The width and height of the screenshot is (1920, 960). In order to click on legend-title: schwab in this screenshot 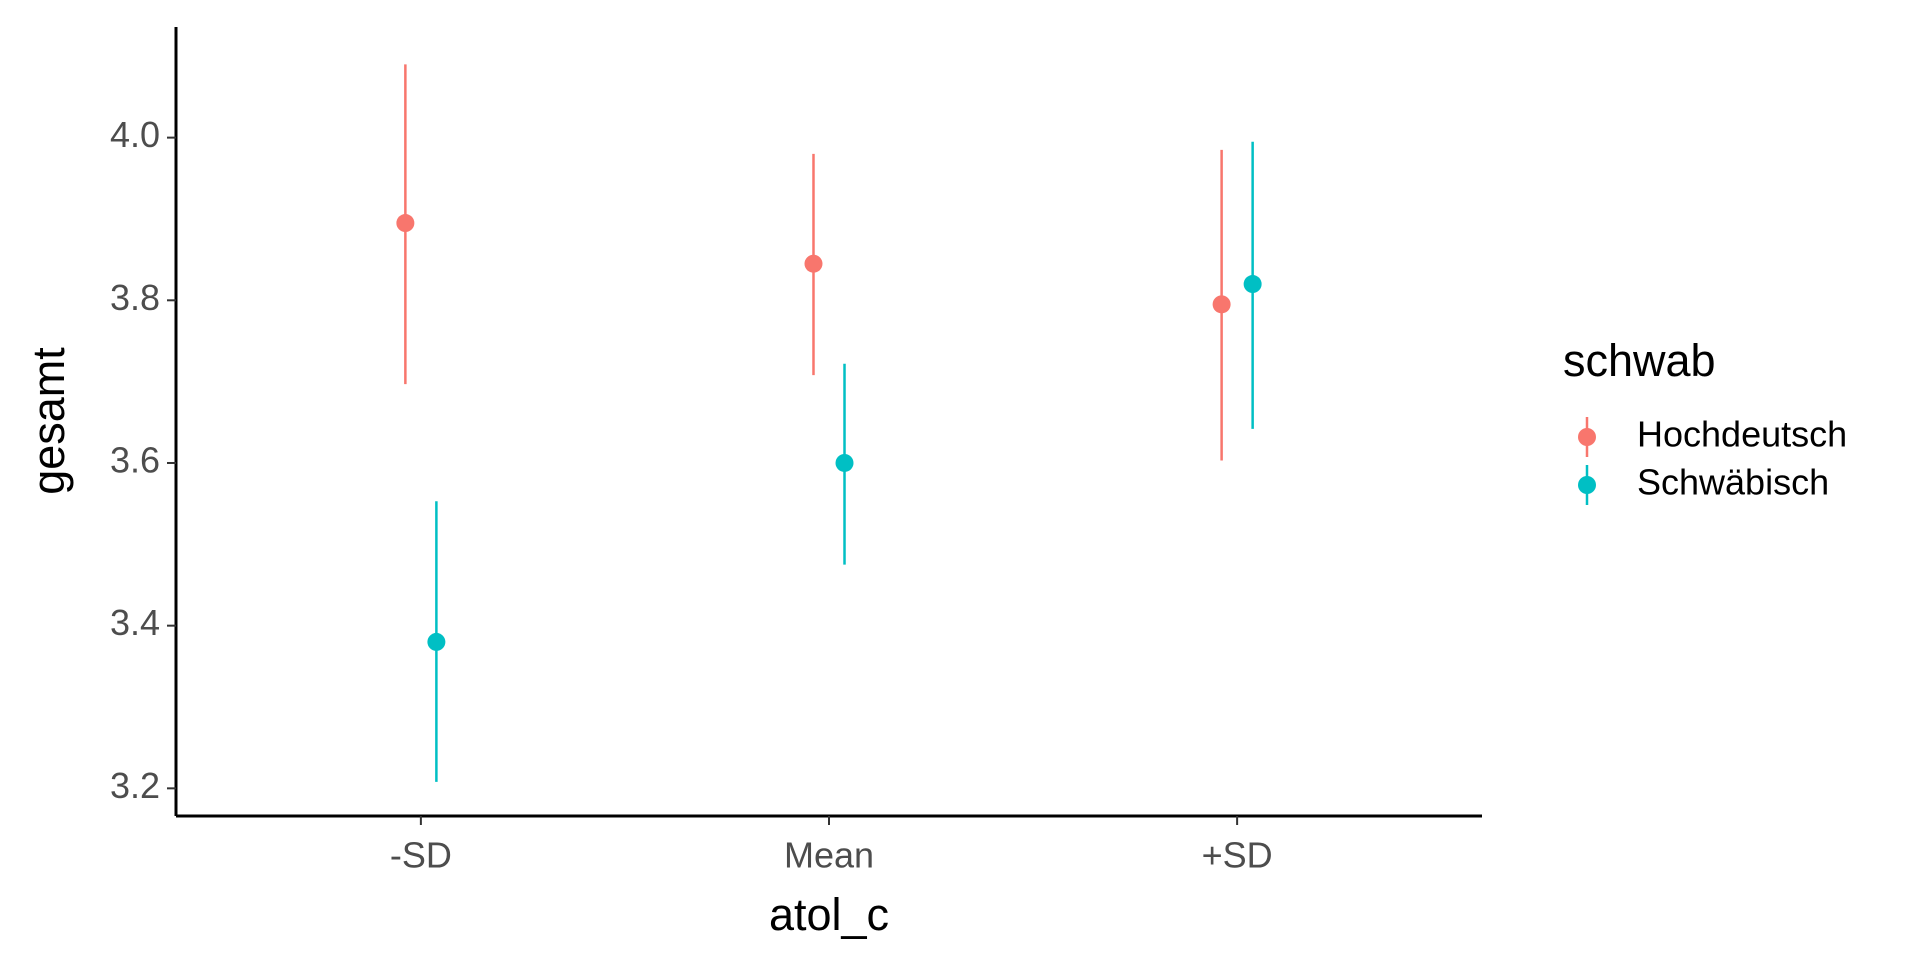, I will do `click(1639, 360)`.